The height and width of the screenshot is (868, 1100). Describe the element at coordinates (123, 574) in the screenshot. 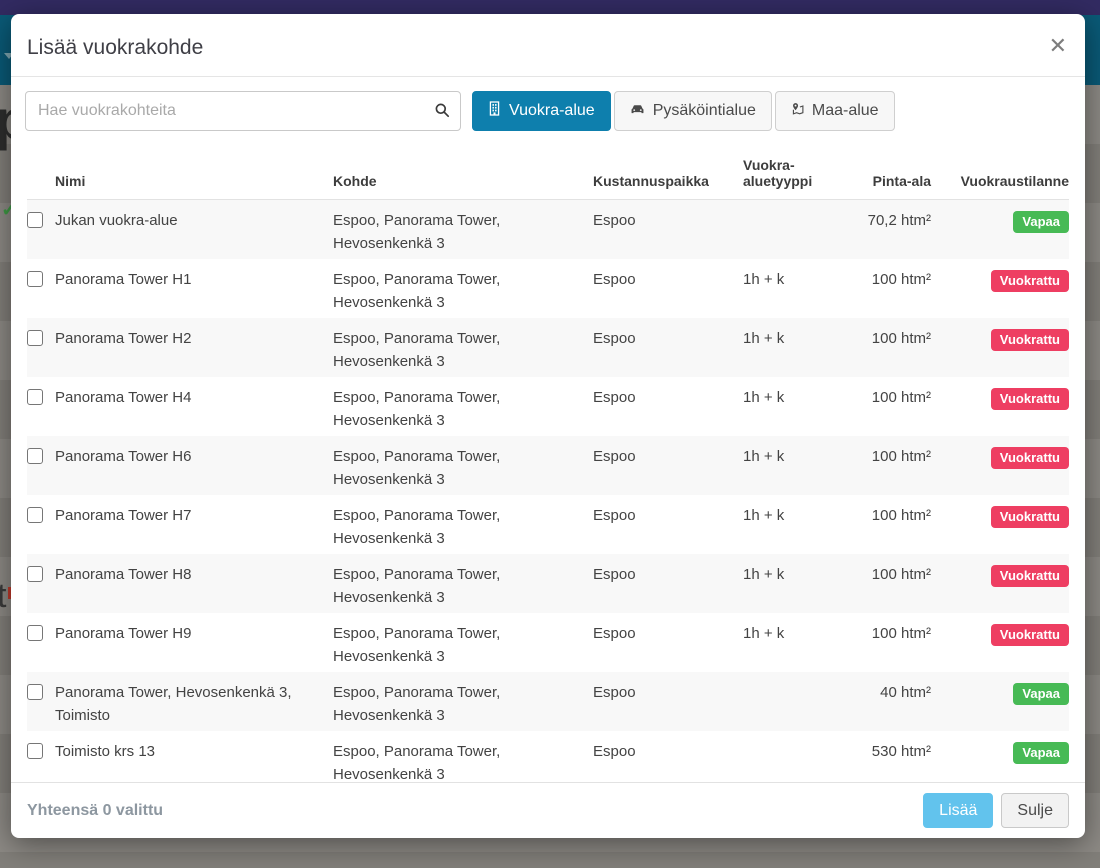

I see `row-name: Panorama Tower H8` at that location.